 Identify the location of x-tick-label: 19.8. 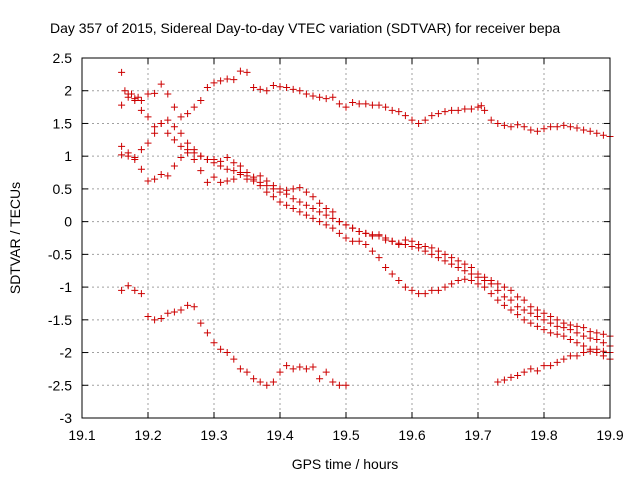
(543, 435).